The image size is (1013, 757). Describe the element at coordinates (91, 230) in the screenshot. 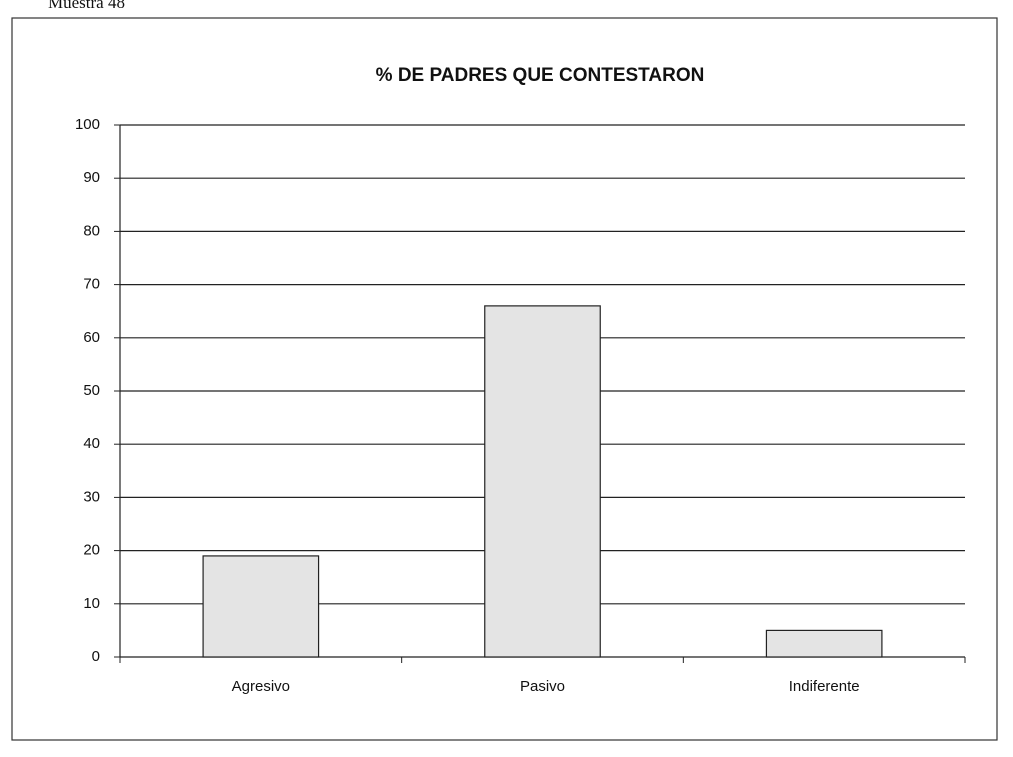

I see `y-tick-label: 80` at that location.